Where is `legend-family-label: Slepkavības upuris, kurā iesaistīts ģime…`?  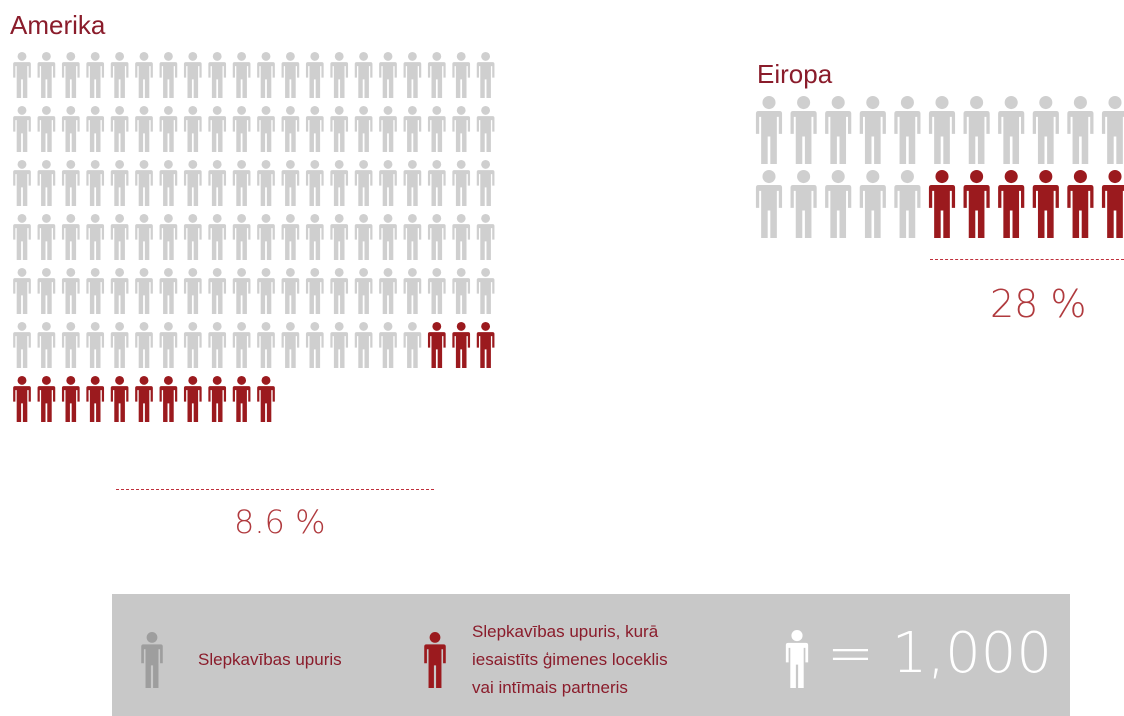
legend-family-label: Slepkavības upuris, kurā iesaistīts ģime… is located at coordinates (570, 660).